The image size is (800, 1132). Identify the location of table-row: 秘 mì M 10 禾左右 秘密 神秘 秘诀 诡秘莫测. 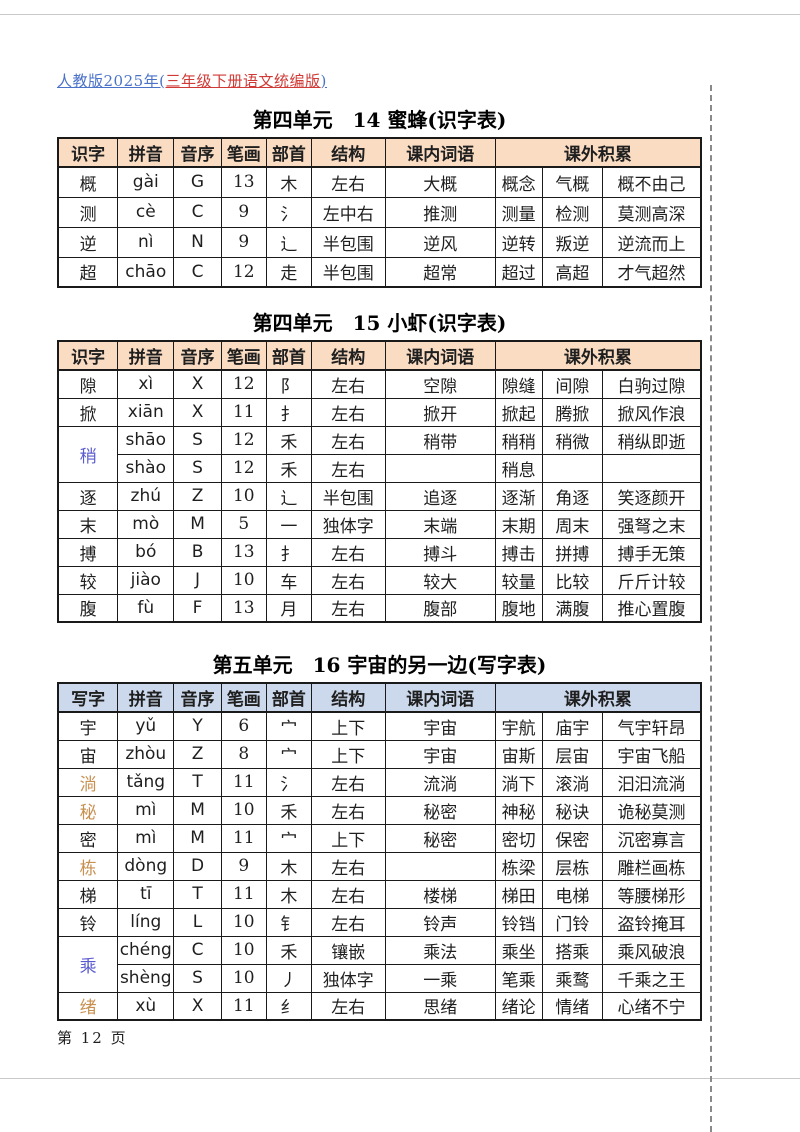
(379, 810).